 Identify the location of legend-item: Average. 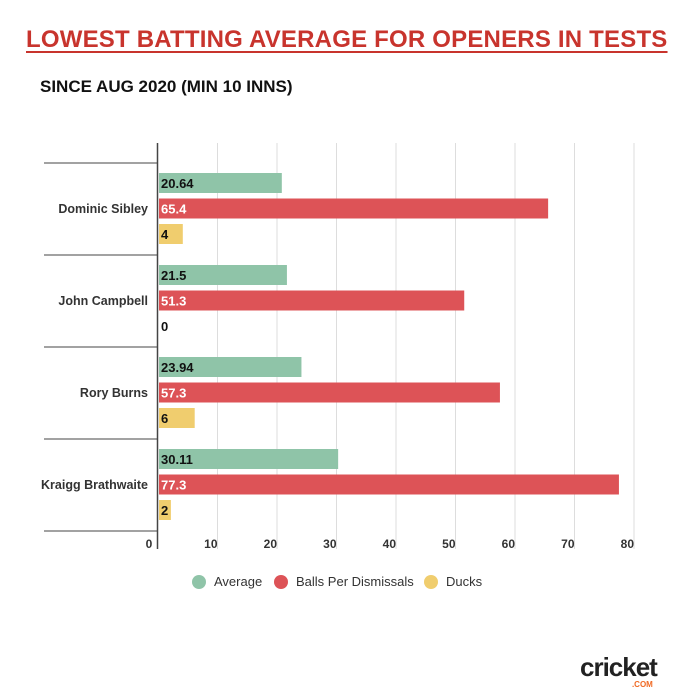
(227, 581).